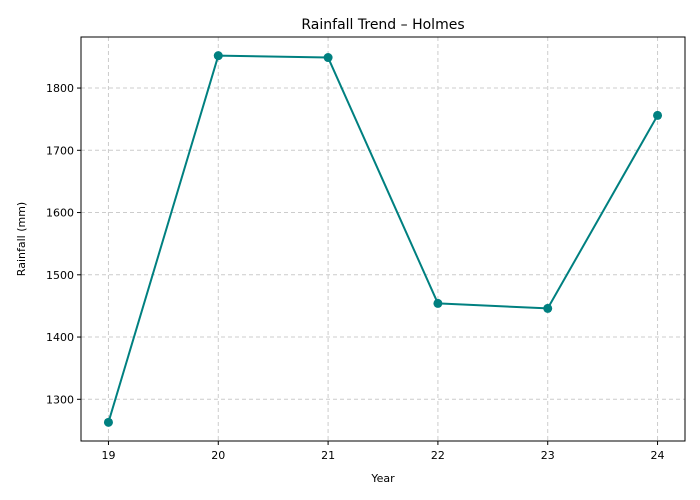  I want to click on x-tick-label: 20, so click(218, 455).